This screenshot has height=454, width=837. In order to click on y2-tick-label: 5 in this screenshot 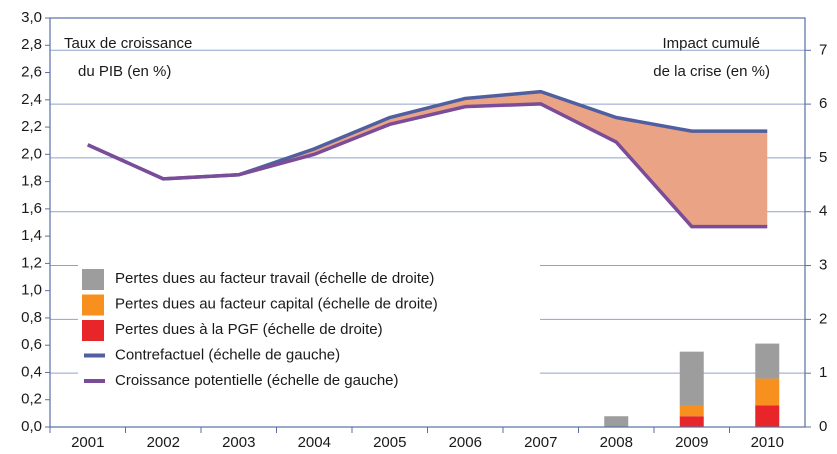, I will do `click(823, 157)`.